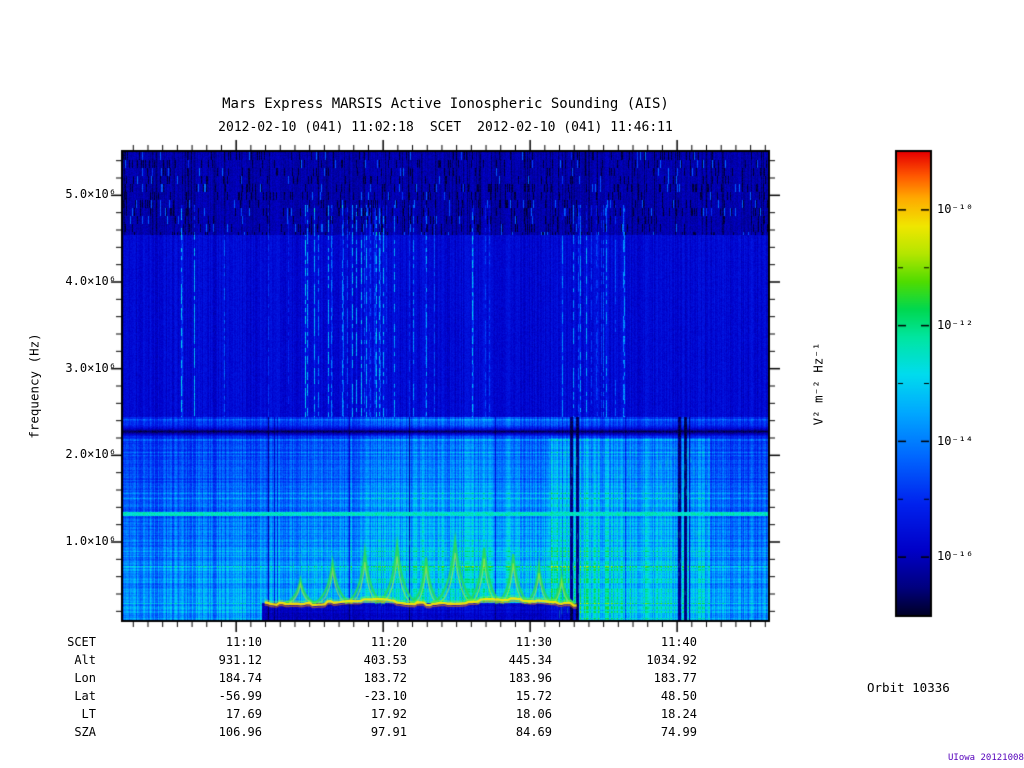  What do you see at coordinates (81, 642) in the screenshot?
I see `row-label: SCET` at bounding box center [81, 642].